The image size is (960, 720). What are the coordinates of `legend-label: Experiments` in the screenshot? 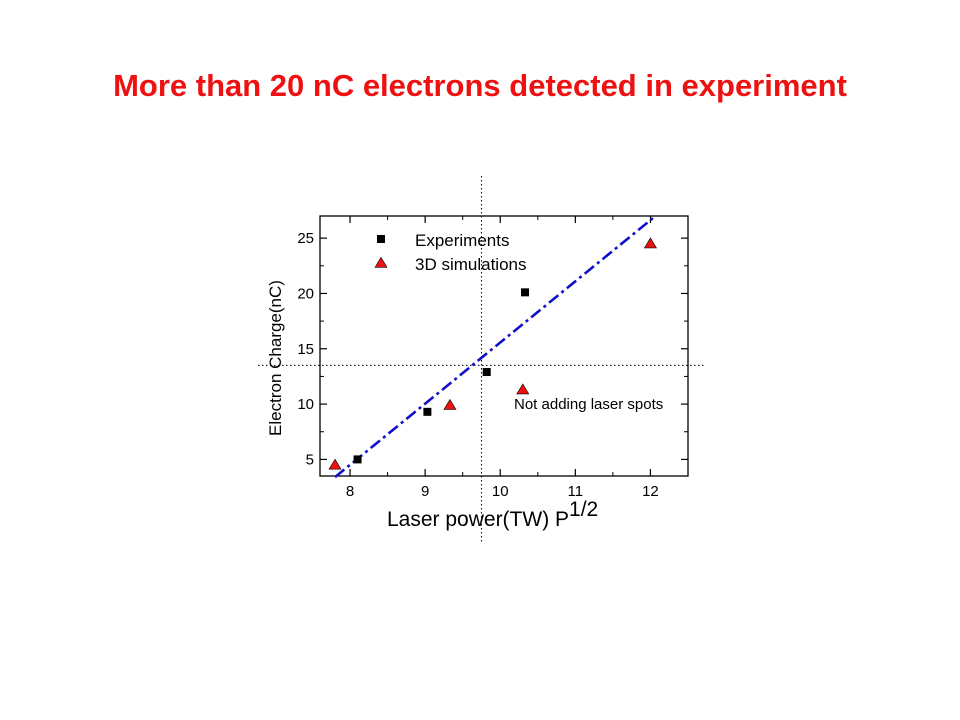 It's located at (462, 240).